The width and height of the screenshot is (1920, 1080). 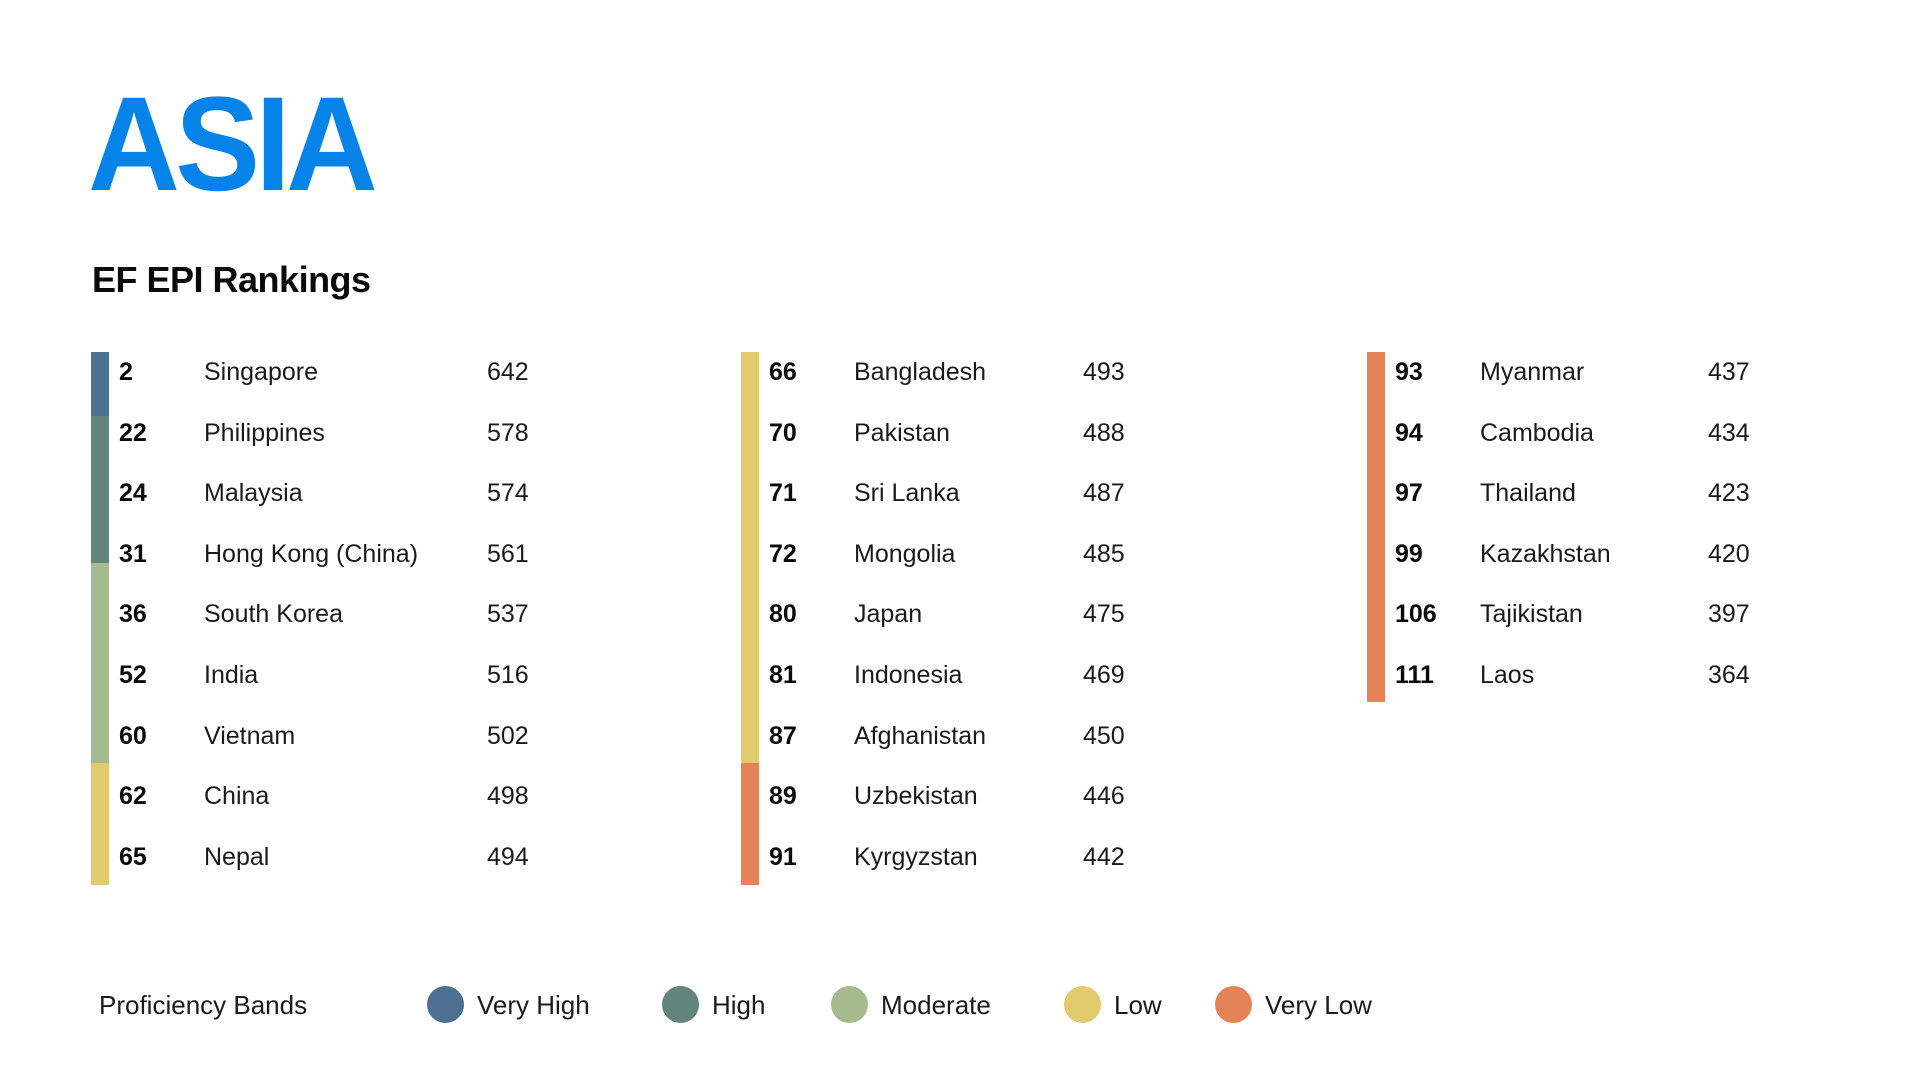 What do you see at coordinates (783, 675) in the screenshot?
I see `rank-value: 81` at bounding box center [783, 675].